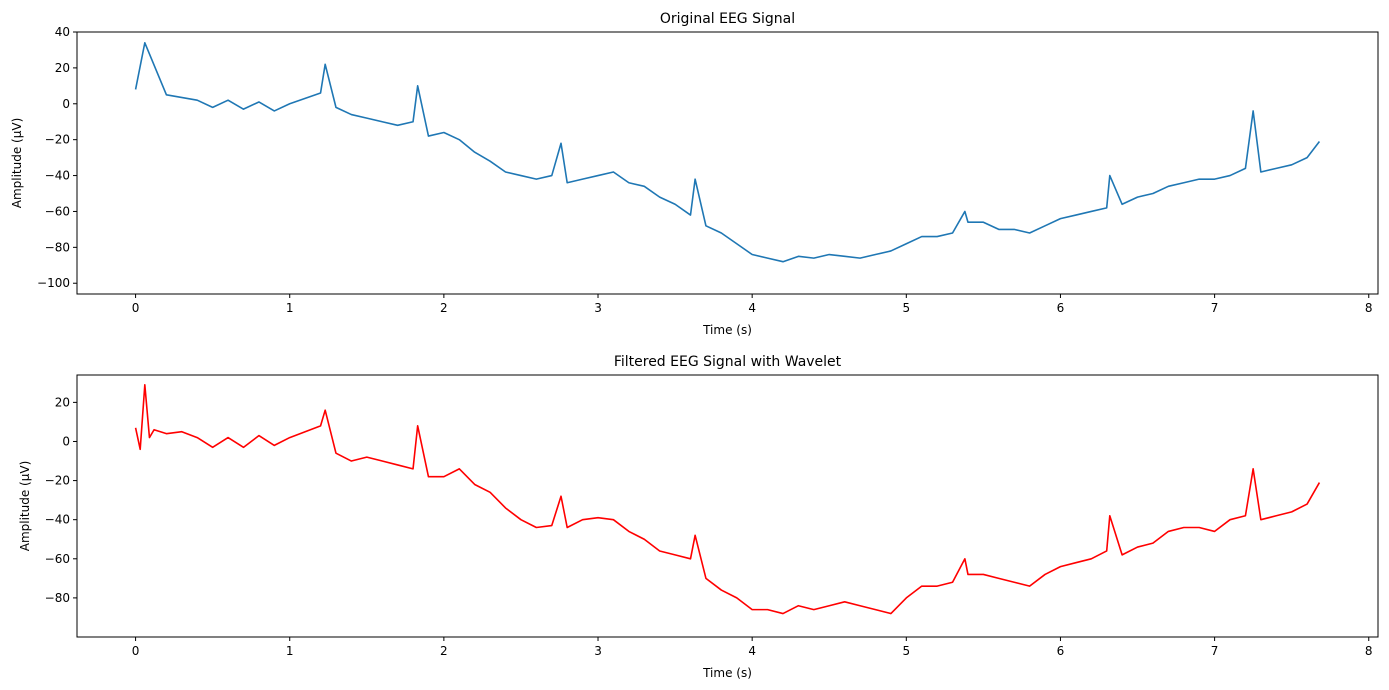  I want to click on original-signal-y-tick-label: 20, so click(62, 68).